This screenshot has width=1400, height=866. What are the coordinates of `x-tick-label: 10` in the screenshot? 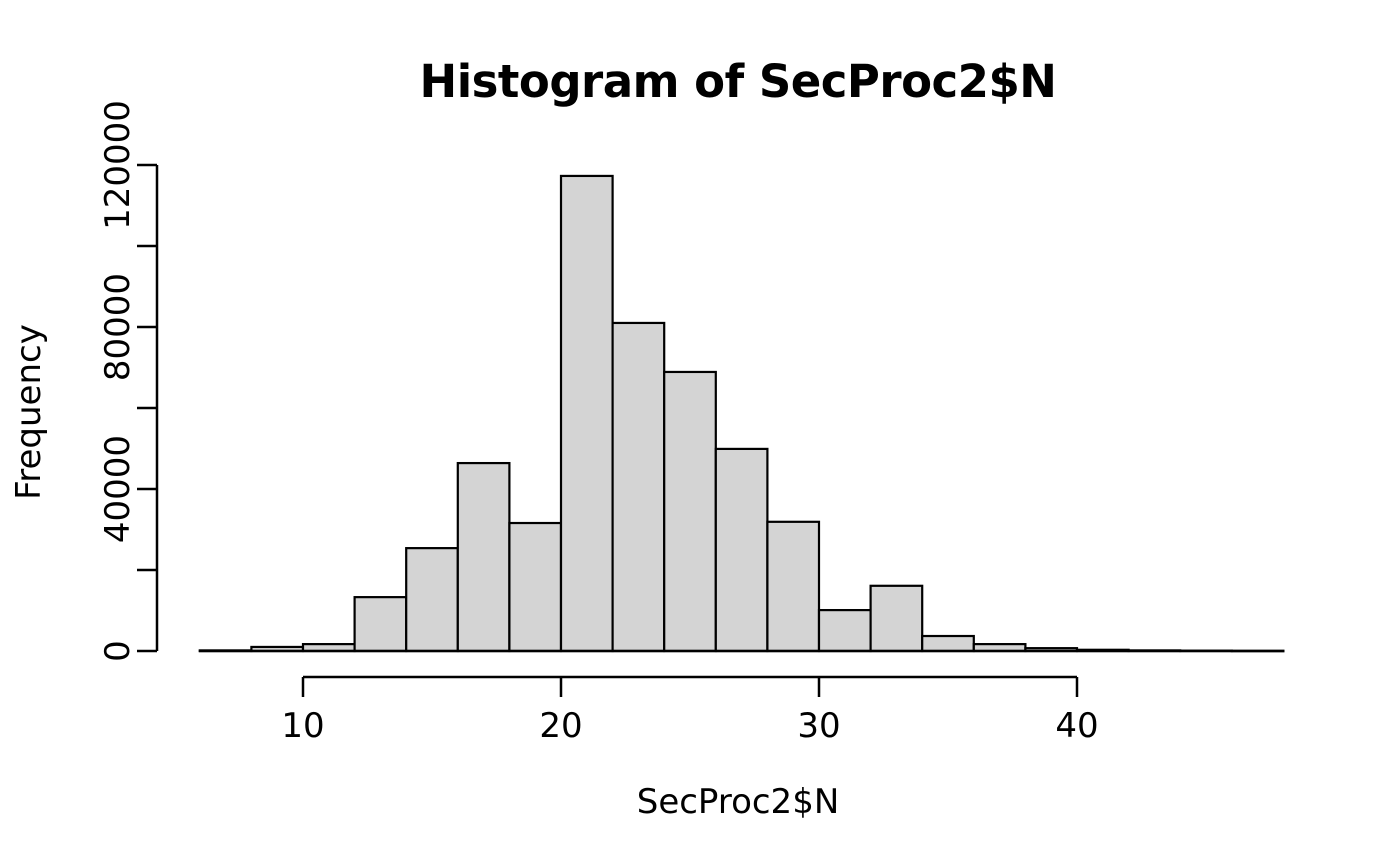 It's located at (302, 726).